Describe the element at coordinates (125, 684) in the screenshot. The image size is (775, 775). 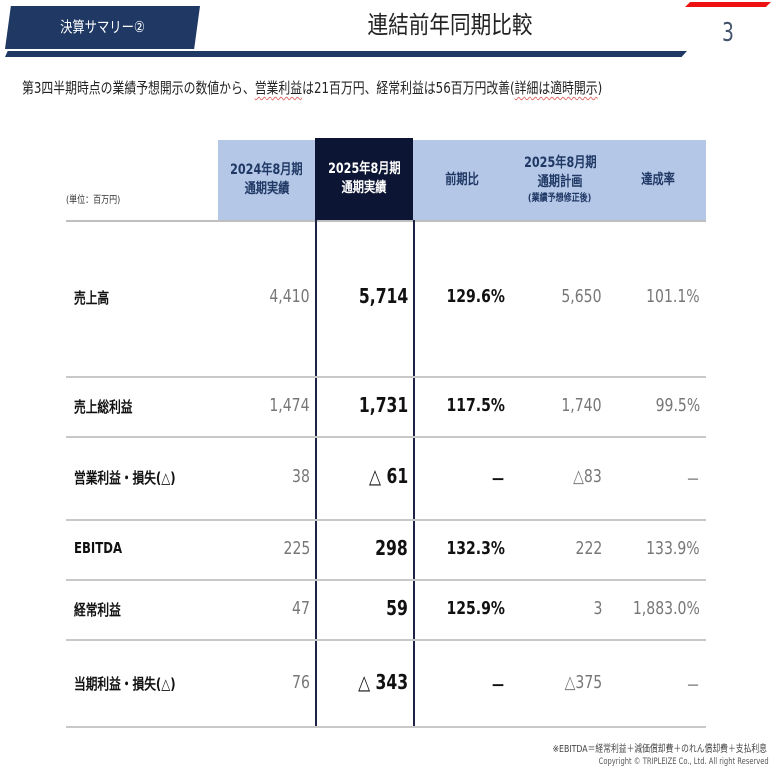
I see `row-label: 当期利益・損失(△)` at that location.